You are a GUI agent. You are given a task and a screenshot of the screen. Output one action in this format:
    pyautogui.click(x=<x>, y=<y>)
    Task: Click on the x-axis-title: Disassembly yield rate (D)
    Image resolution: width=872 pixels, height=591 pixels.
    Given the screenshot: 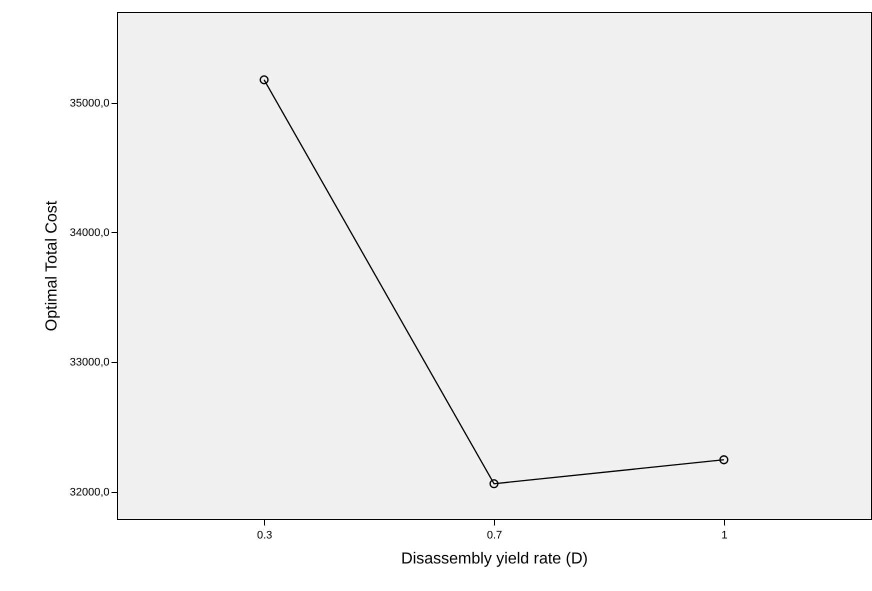 What is the action you would take?
    pyautogui.click(x=494, y=559)
    